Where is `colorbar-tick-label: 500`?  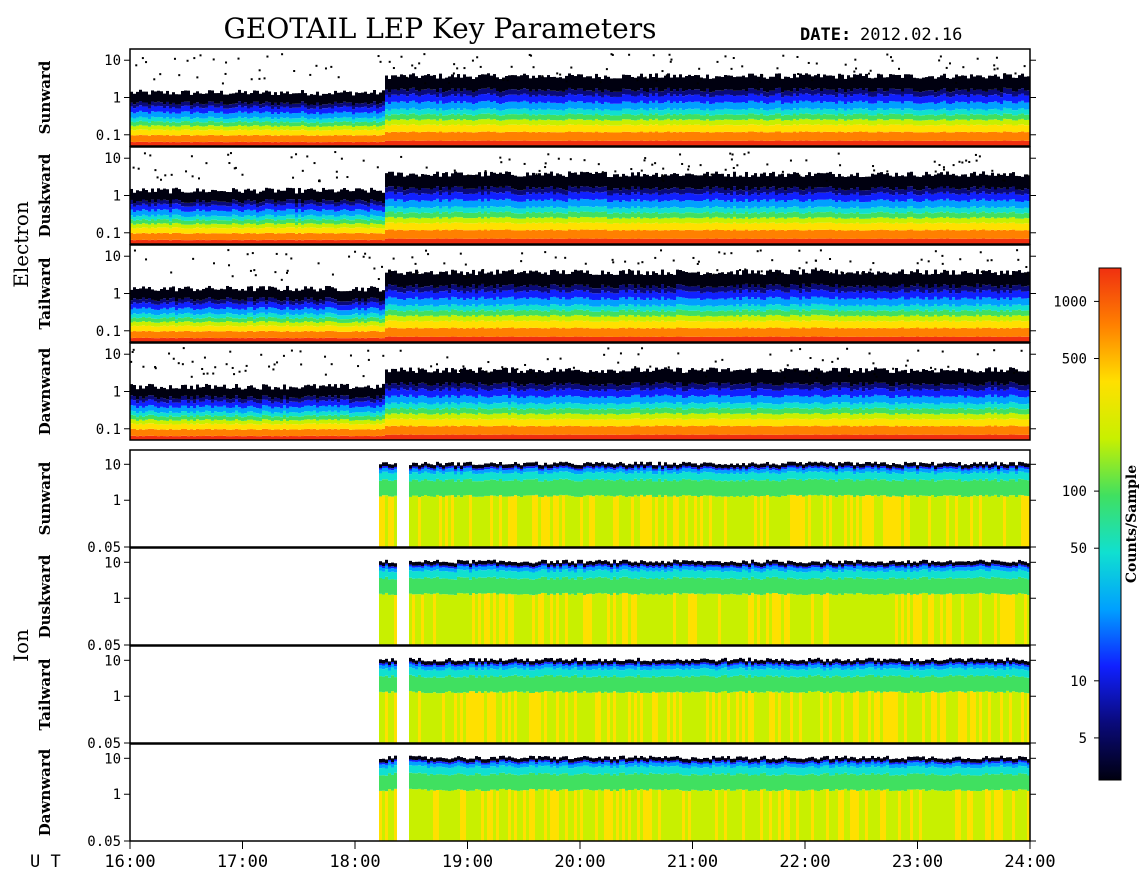
colorbar-tick-label: 500 is located at coordinates (1074, 360).